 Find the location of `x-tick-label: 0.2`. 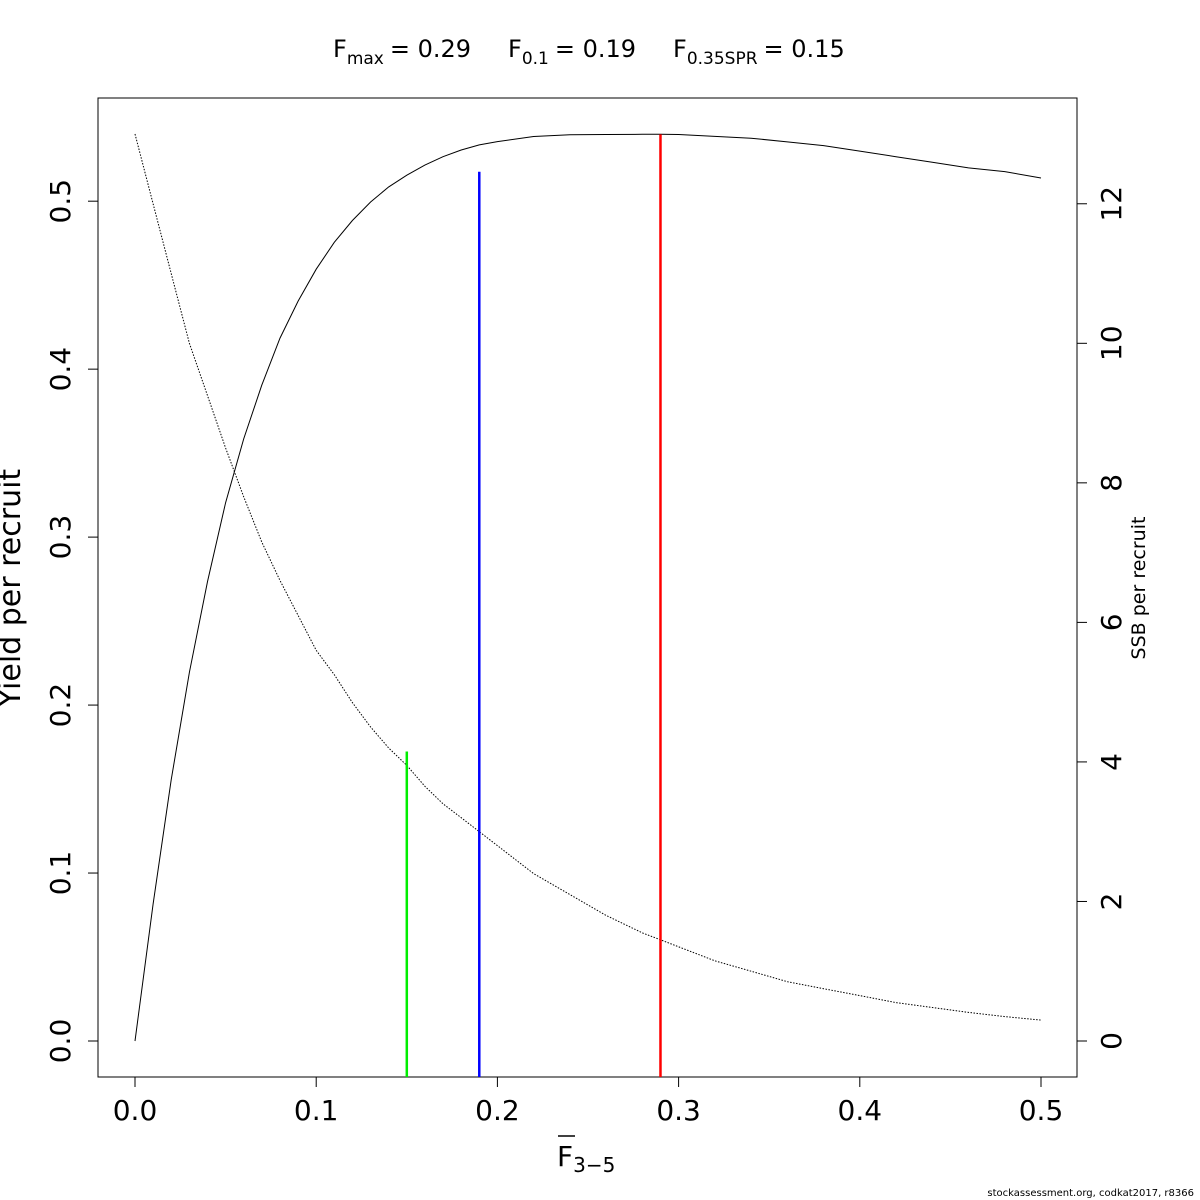

x-tick-label: 0.2 is located at coordinates (497, 1110).